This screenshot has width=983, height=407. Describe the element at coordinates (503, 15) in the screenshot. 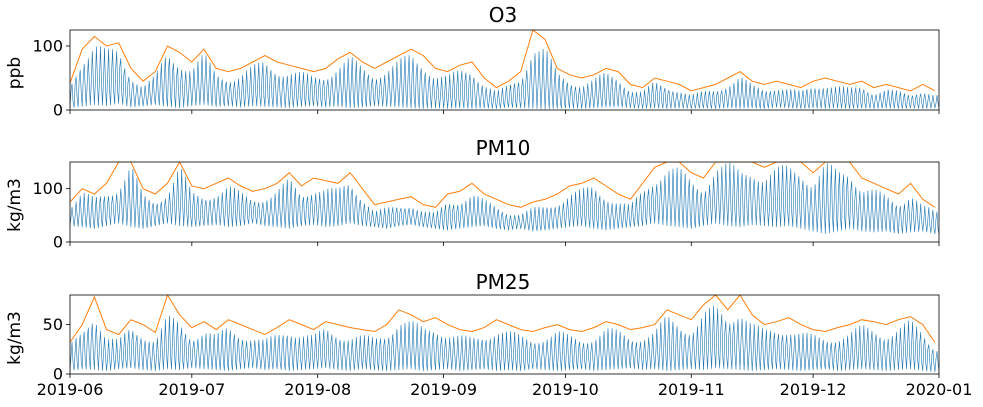

I see `chart-title: O3` at that location.